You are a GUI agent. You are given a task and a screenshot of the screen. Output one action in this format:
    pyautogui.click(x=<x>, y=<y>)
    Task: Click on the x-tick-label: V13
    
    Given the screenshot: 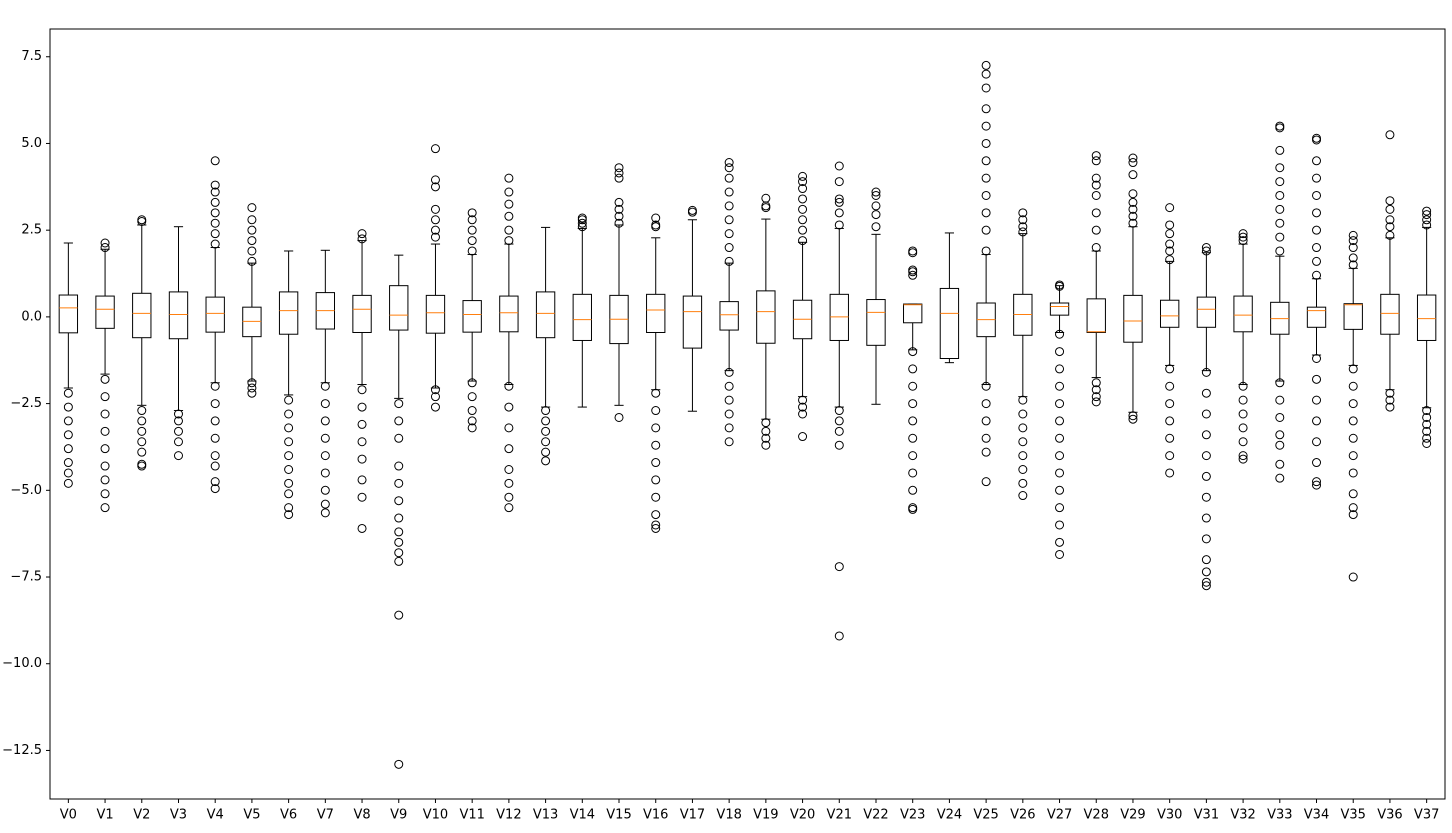 What is the action you would take?
    pyautogui.click(x=545, y=815)
    